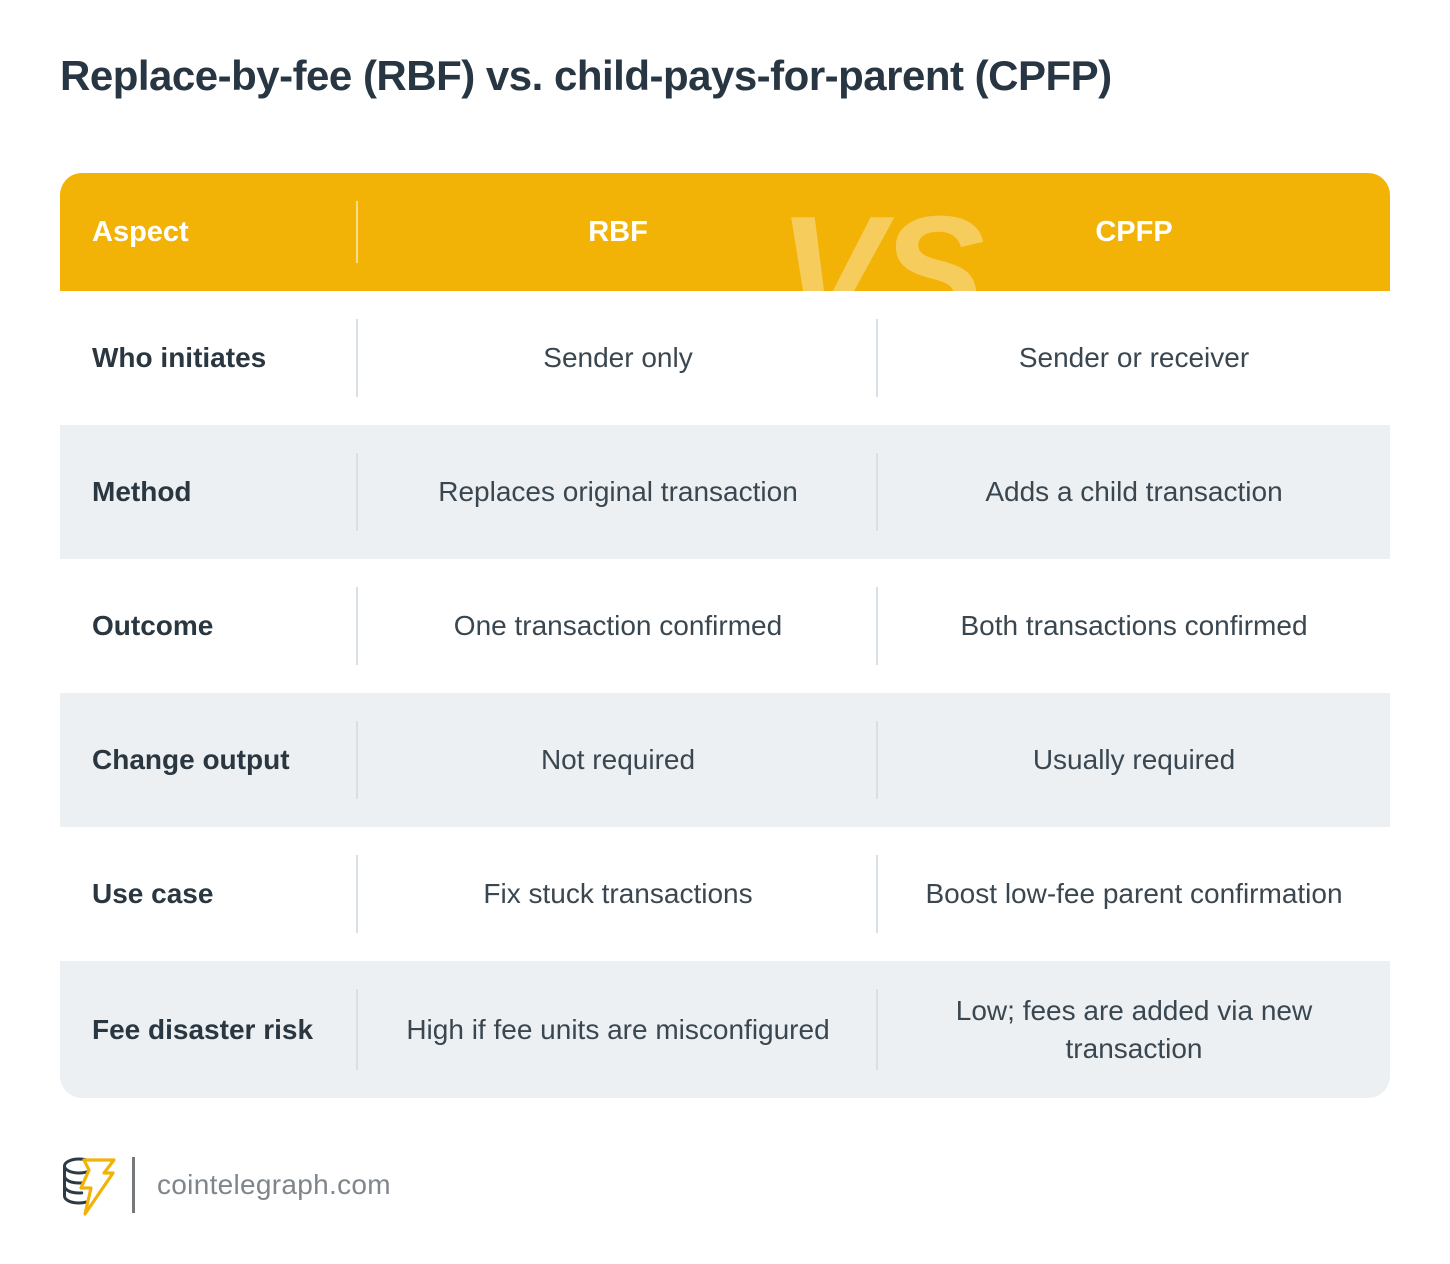 The height and width of the screenshot is (1264, 1450). What do you see at coordinates (1134, 626) in the screenshot?
I see `row-cpfp-value: Both transactions confirmed` at bounding box center [1134, 626].